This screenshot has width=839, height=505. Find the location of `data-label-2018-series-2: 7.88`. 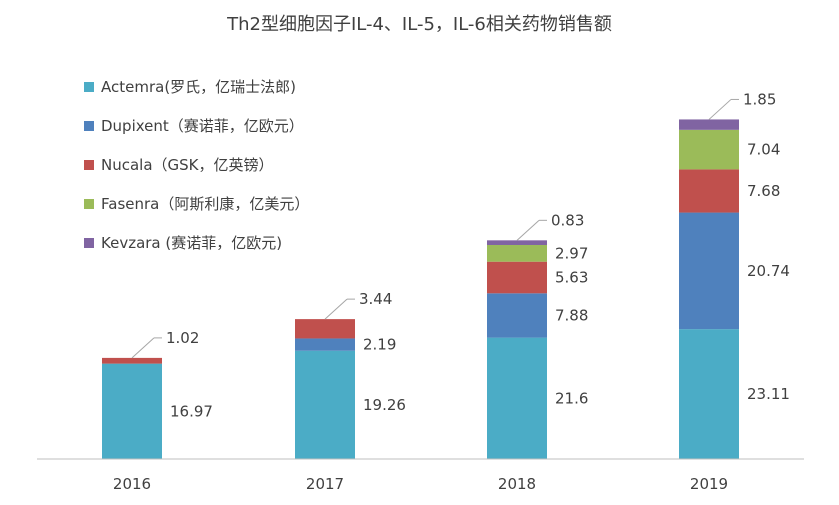

data-label-2018-series-2: 7.88 is located at coordinates (571, 315).